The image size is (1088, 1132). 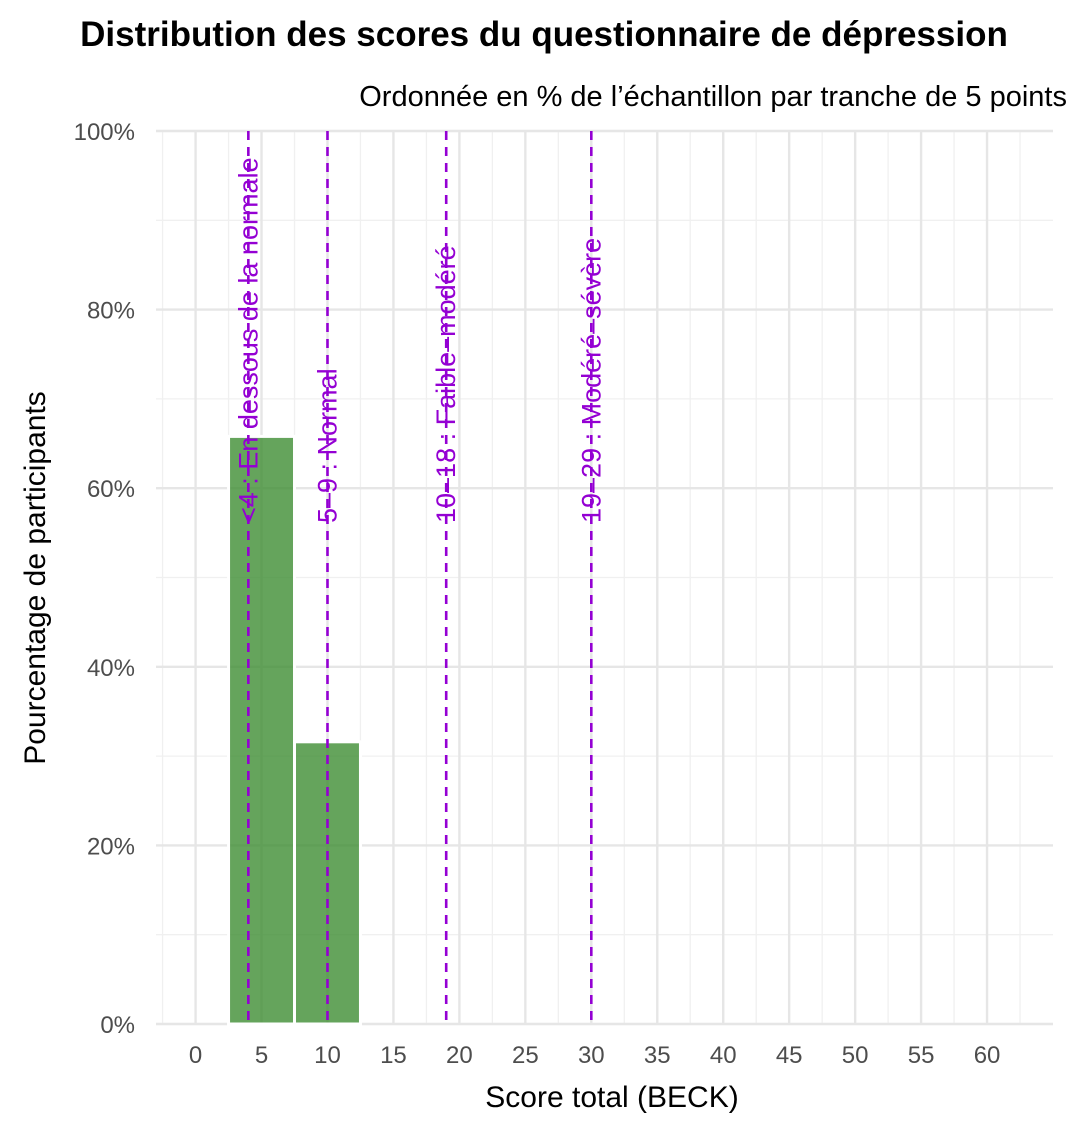 I want to click on x-tick-label: 30, so click(x=591, y=1055).